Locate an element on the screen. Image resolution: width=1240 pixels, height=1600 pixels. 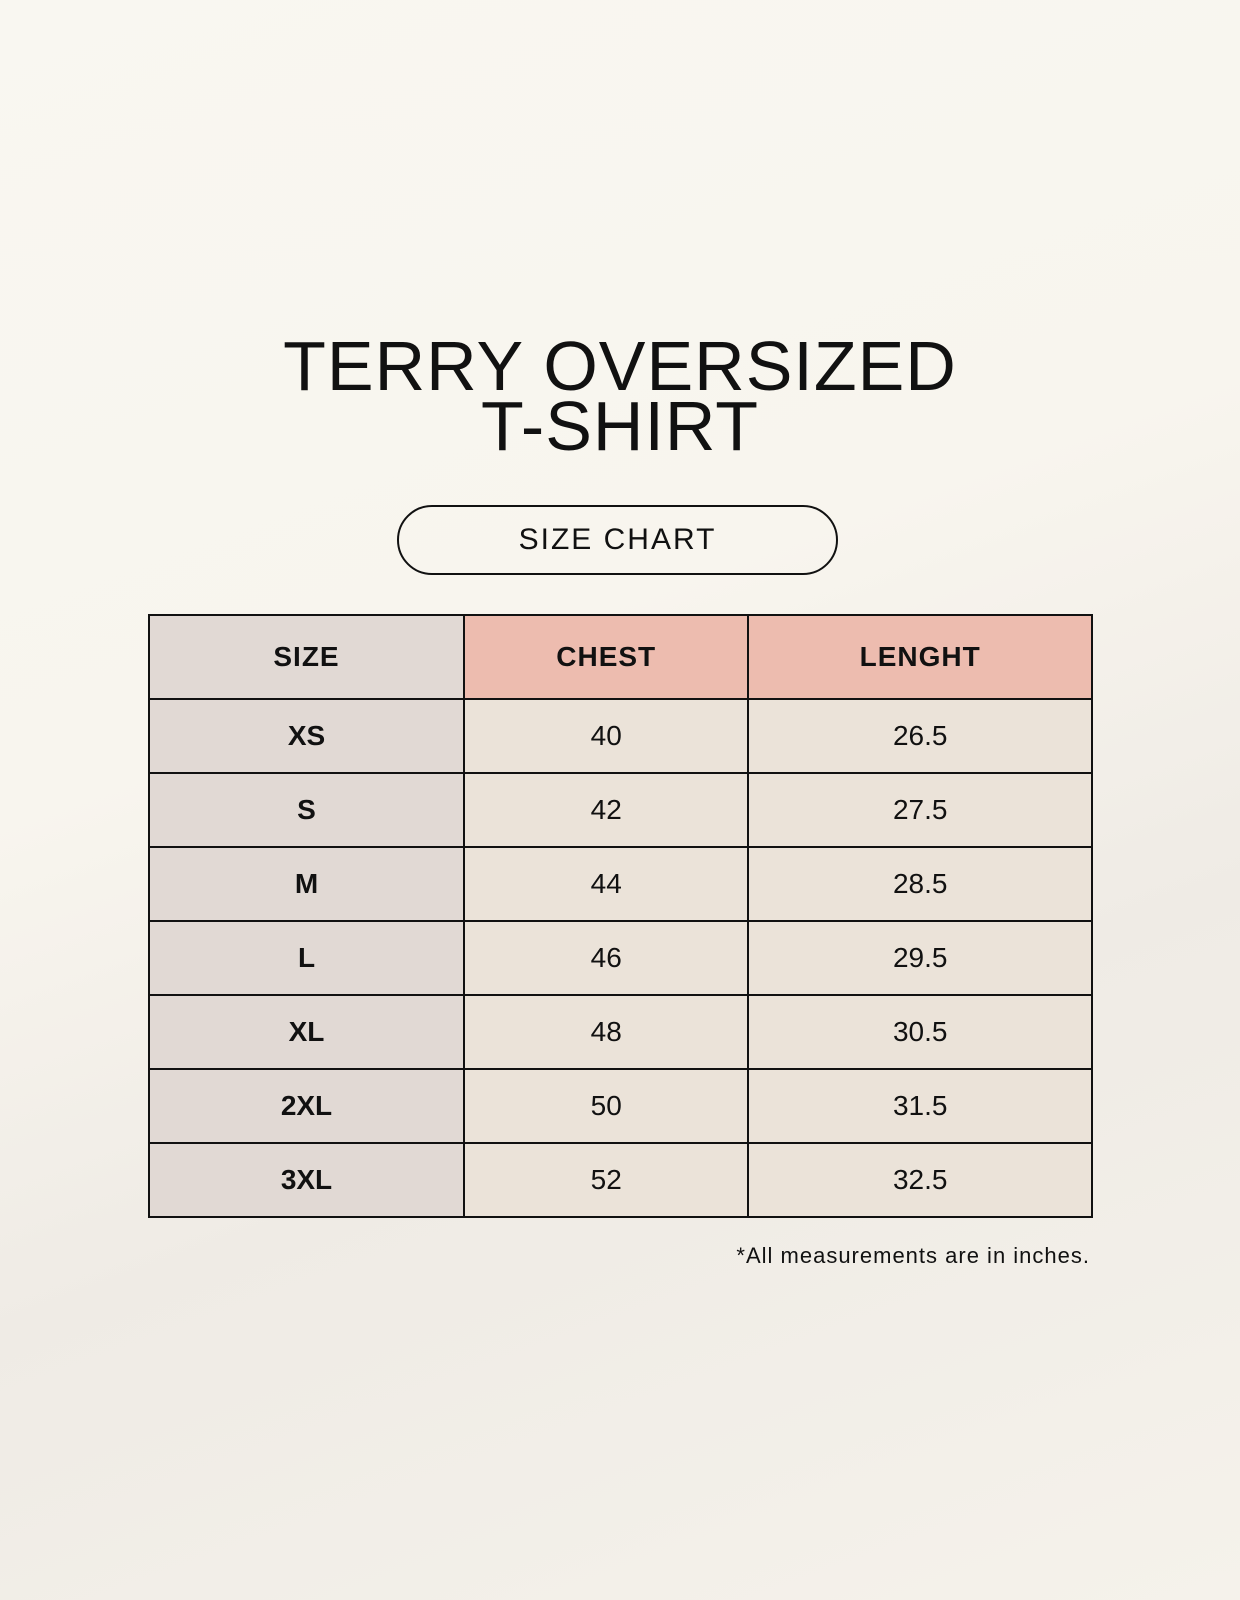
title-line-1: TERRY OVERSIZED is located at coordinates (620, 366).